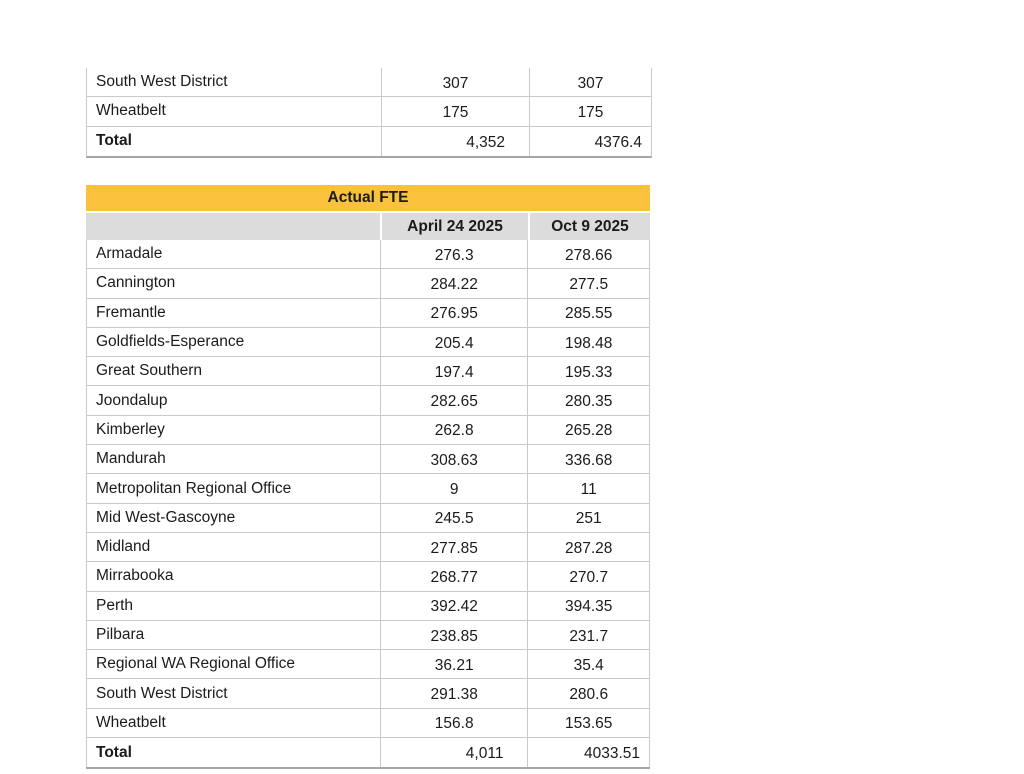  I want to click on value-cell-col2: 336.68, so click(588, 459).